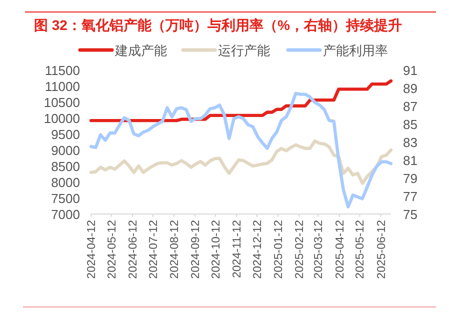 This screenshot has height=327, width=449. Describe the element at coordinates (112, 249) in the screenshot. I see `x-tick-label: 2024-05-12` at that location.